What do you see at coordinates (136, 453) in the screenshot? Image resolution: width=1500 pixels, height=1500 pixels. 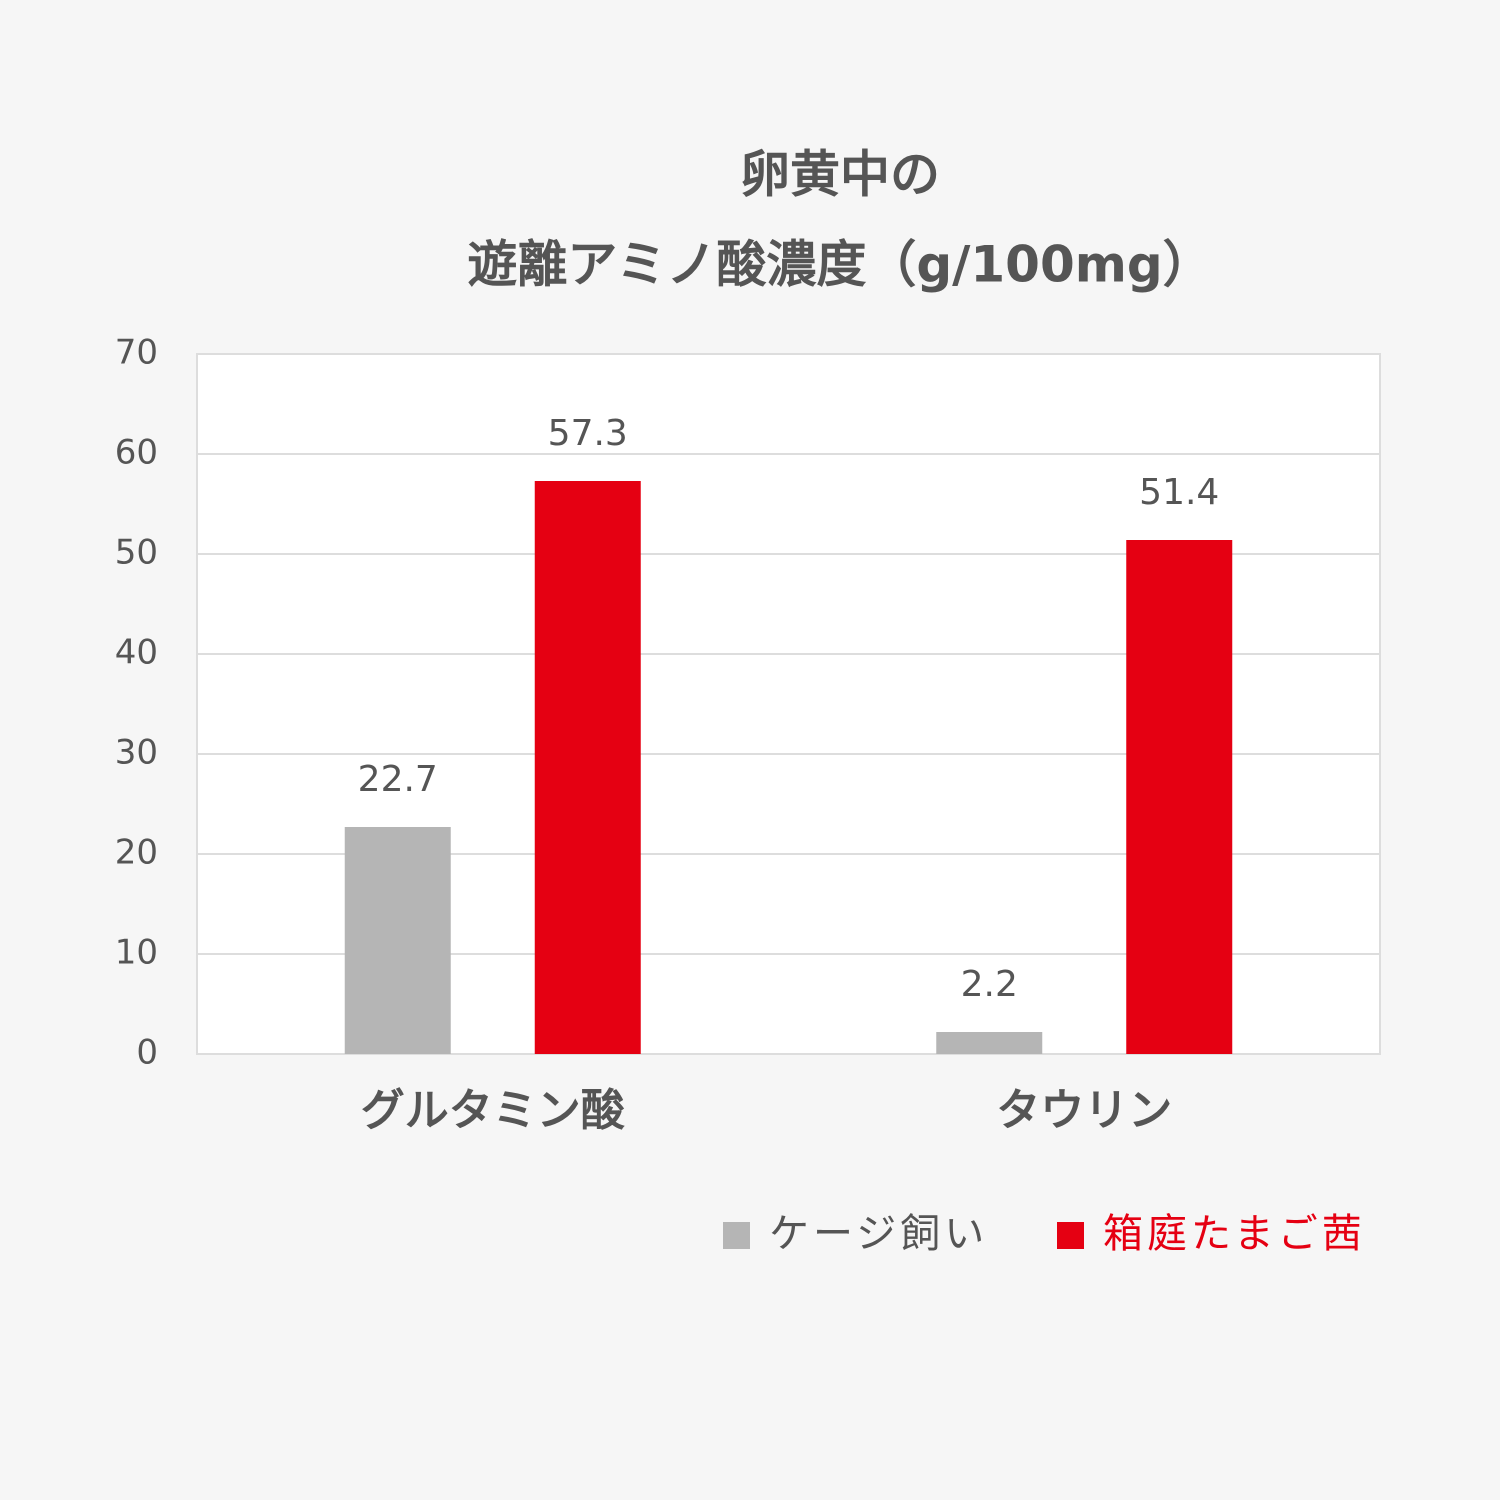 I see `y-tick-label: 60` at bounding box center [136, 453].